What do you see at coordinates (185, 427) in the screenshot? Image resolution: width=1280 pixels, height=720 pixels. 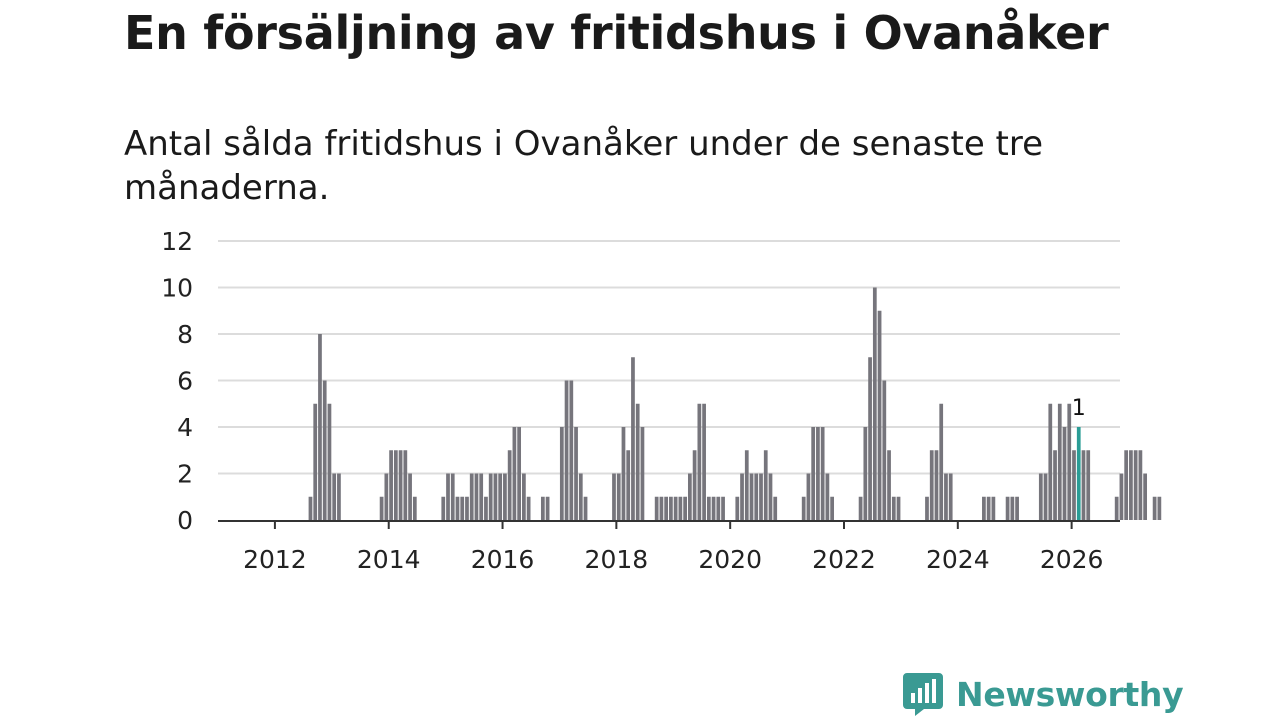 I see `y-tick-label: 4` at bounding box center [185, 427].